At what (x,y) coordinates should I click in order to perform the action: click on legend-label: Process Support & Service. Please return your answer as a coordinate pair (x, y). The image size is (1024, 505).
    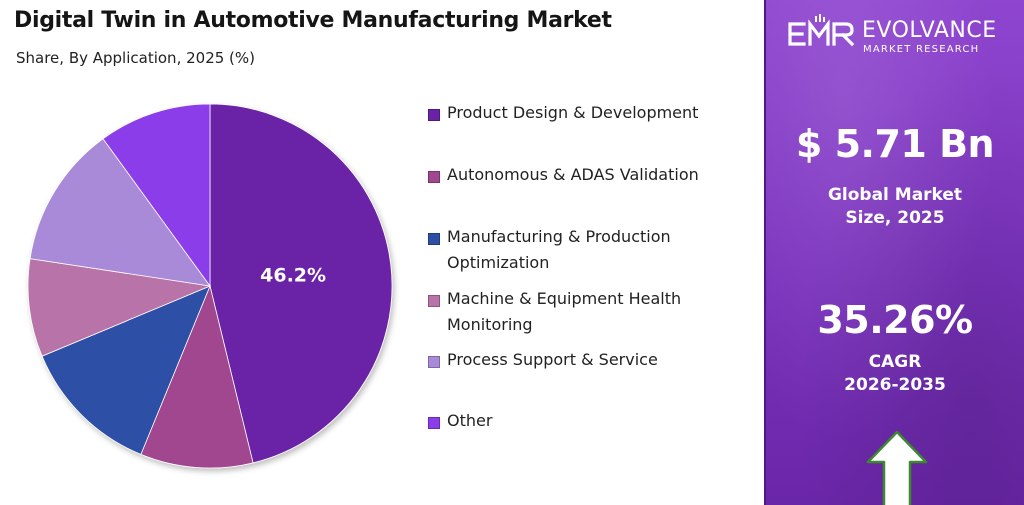
    Looking at the image, I should click on (552, 359).